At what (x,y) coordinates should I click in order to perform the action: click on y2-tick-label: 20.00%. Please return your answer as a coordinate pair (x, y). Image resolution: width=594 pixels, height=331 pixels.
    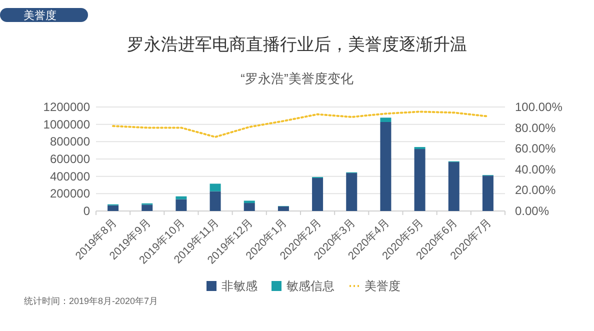
    Looking at the image, I should click on (535, 190).